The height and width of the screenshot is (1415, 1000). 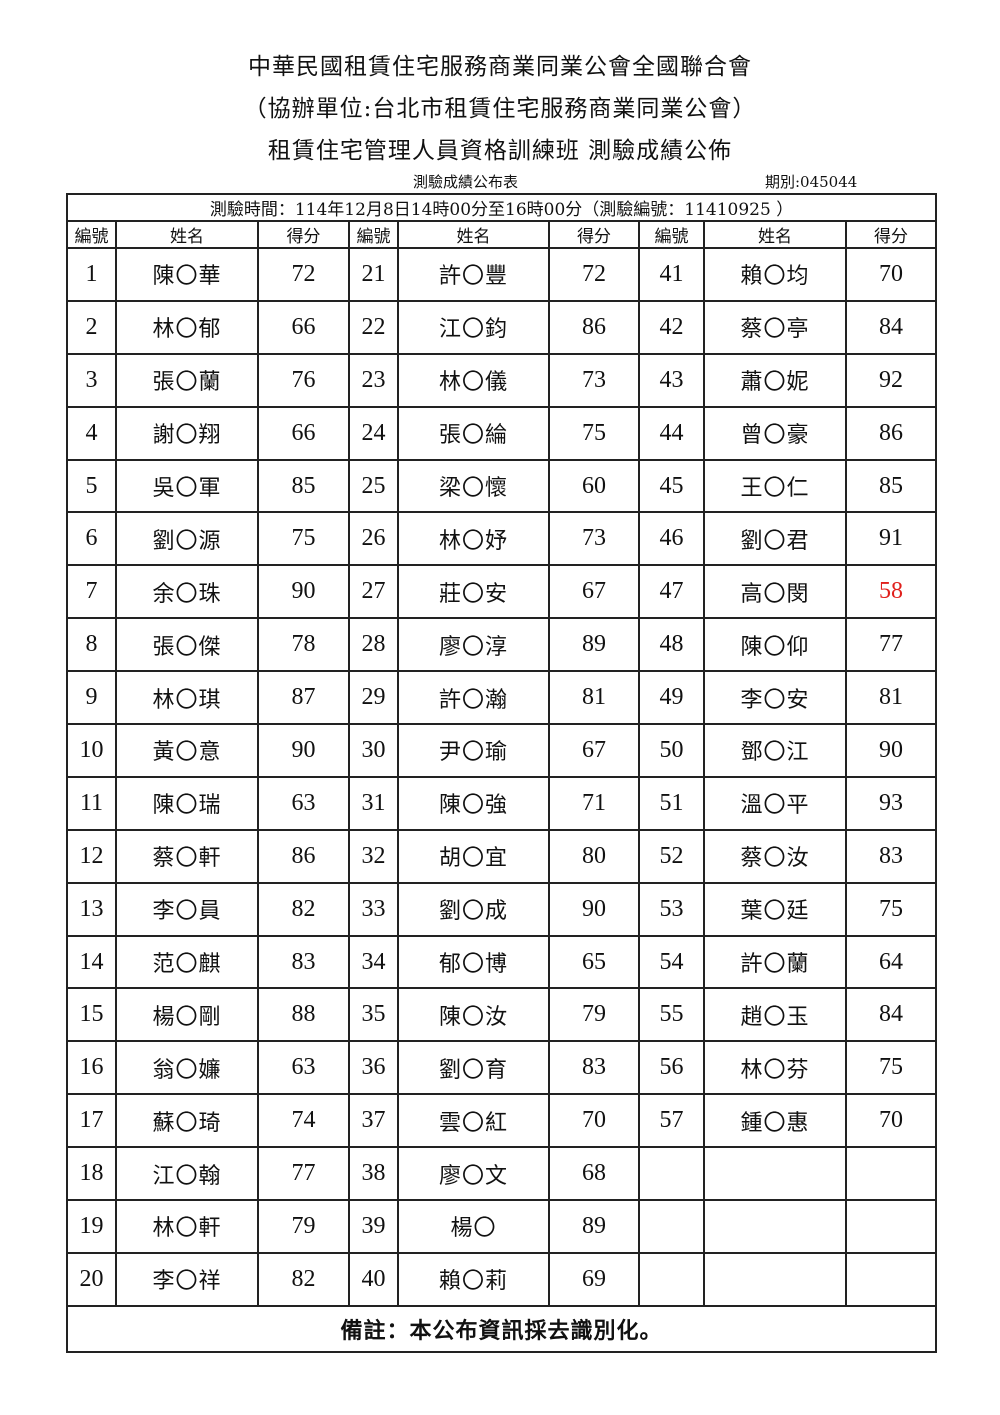 I want to click on student-score: 83, so click(x=303, y=962).